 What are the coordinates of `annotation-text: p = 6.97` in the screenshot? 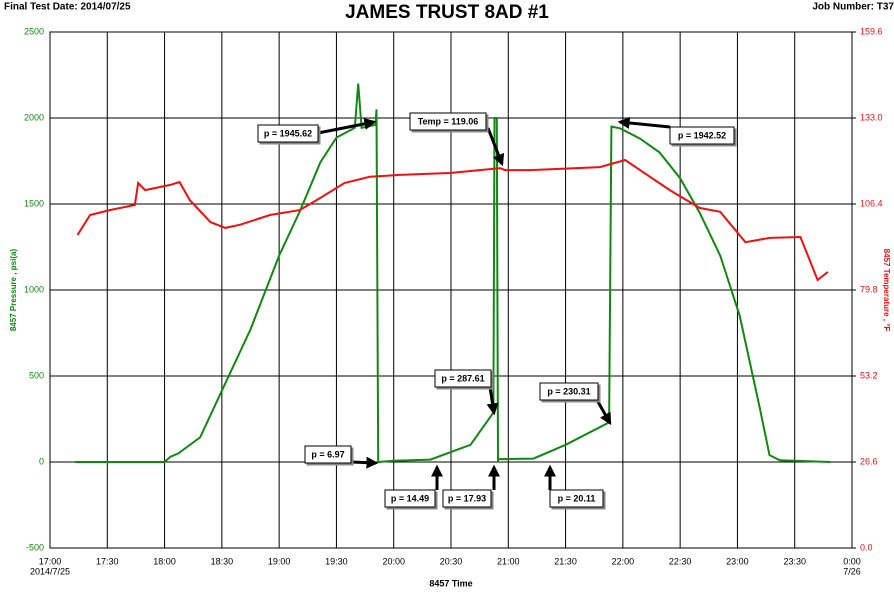 It's located at (327, 454).